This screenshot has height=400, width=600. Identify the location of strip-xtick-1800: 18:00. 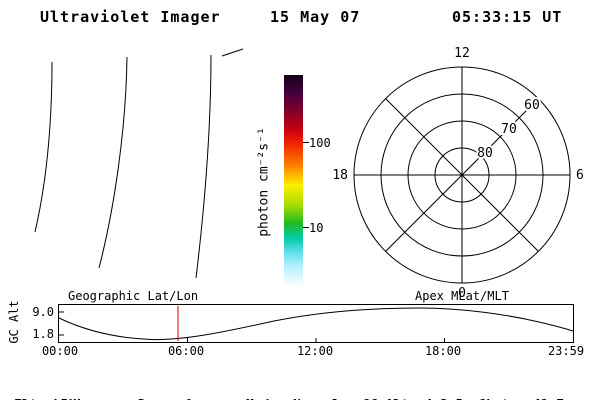
(443, 351).